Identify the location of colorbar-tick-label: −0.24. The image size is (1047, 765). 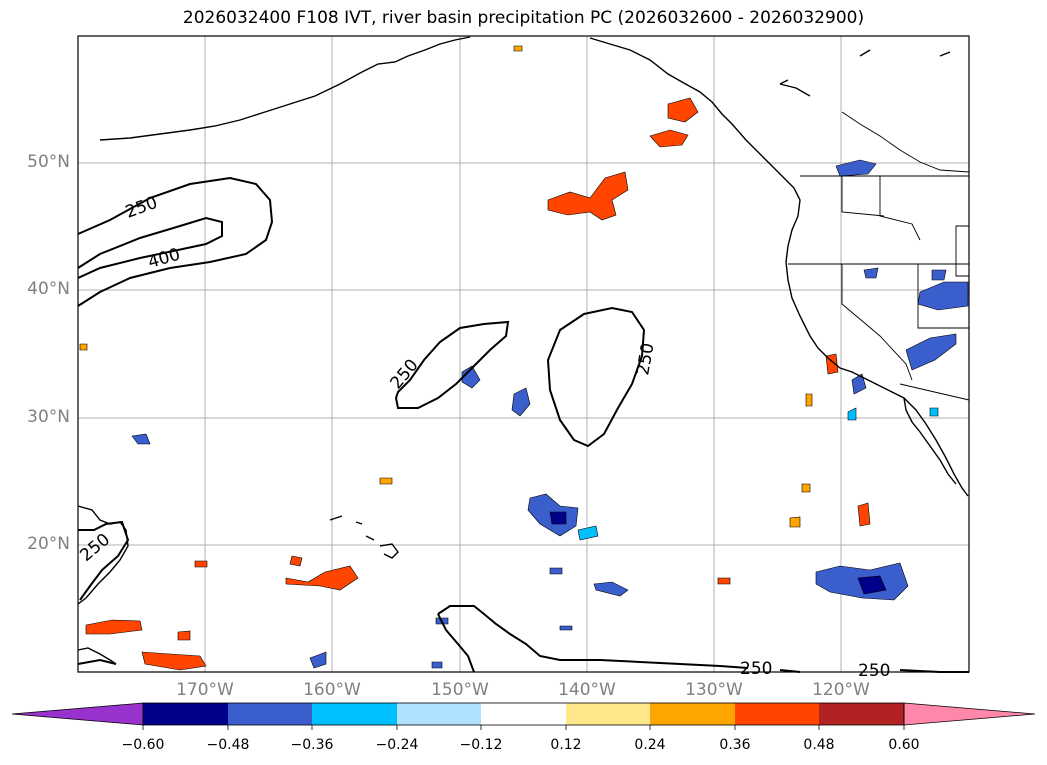
(397, 745).